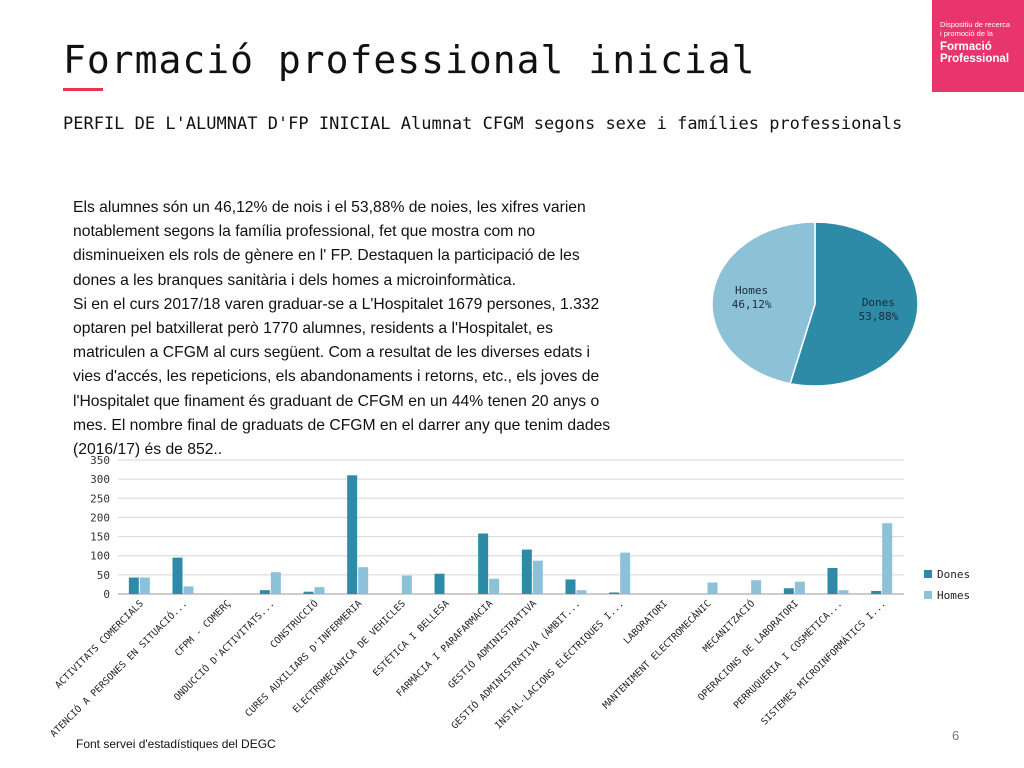 Image resolution: width=1024 pixels, height=768 pixels. What do you see at coordinates (100, 517) in the screenshot?
I see `y-tick-label: 200` at bounding box center [100, 517].